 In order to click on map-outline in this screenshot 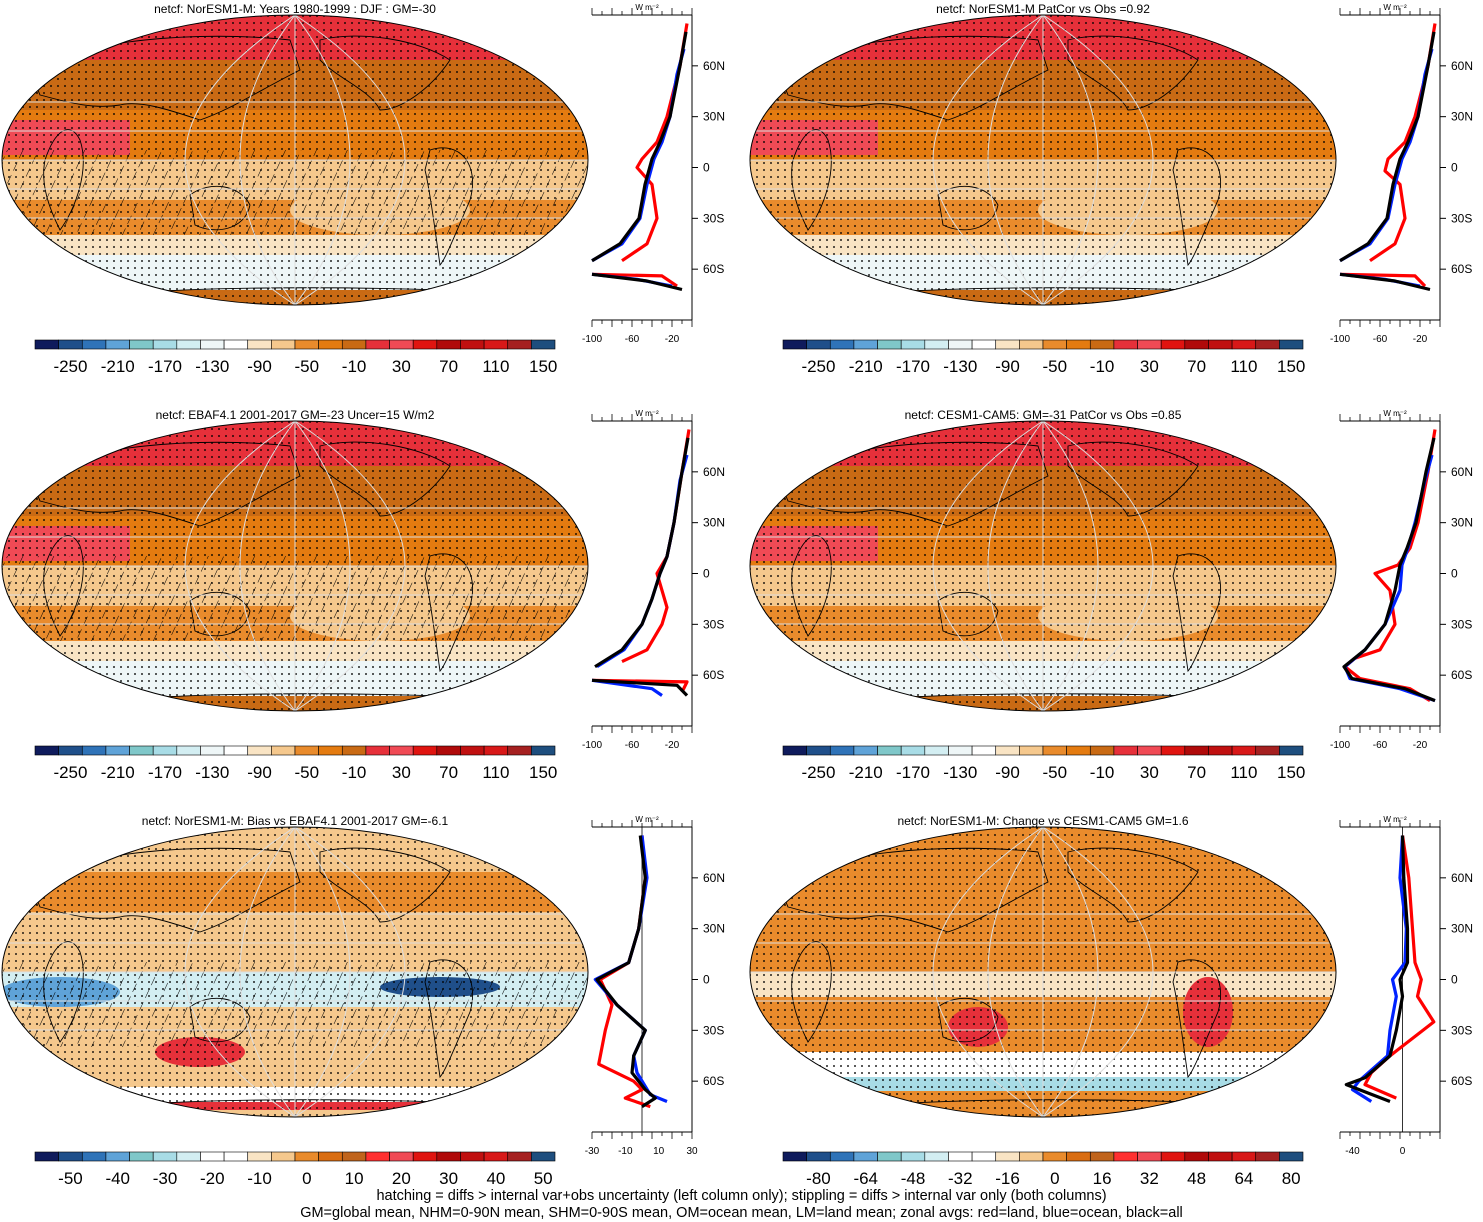, I will do `click(1043, 160)`.